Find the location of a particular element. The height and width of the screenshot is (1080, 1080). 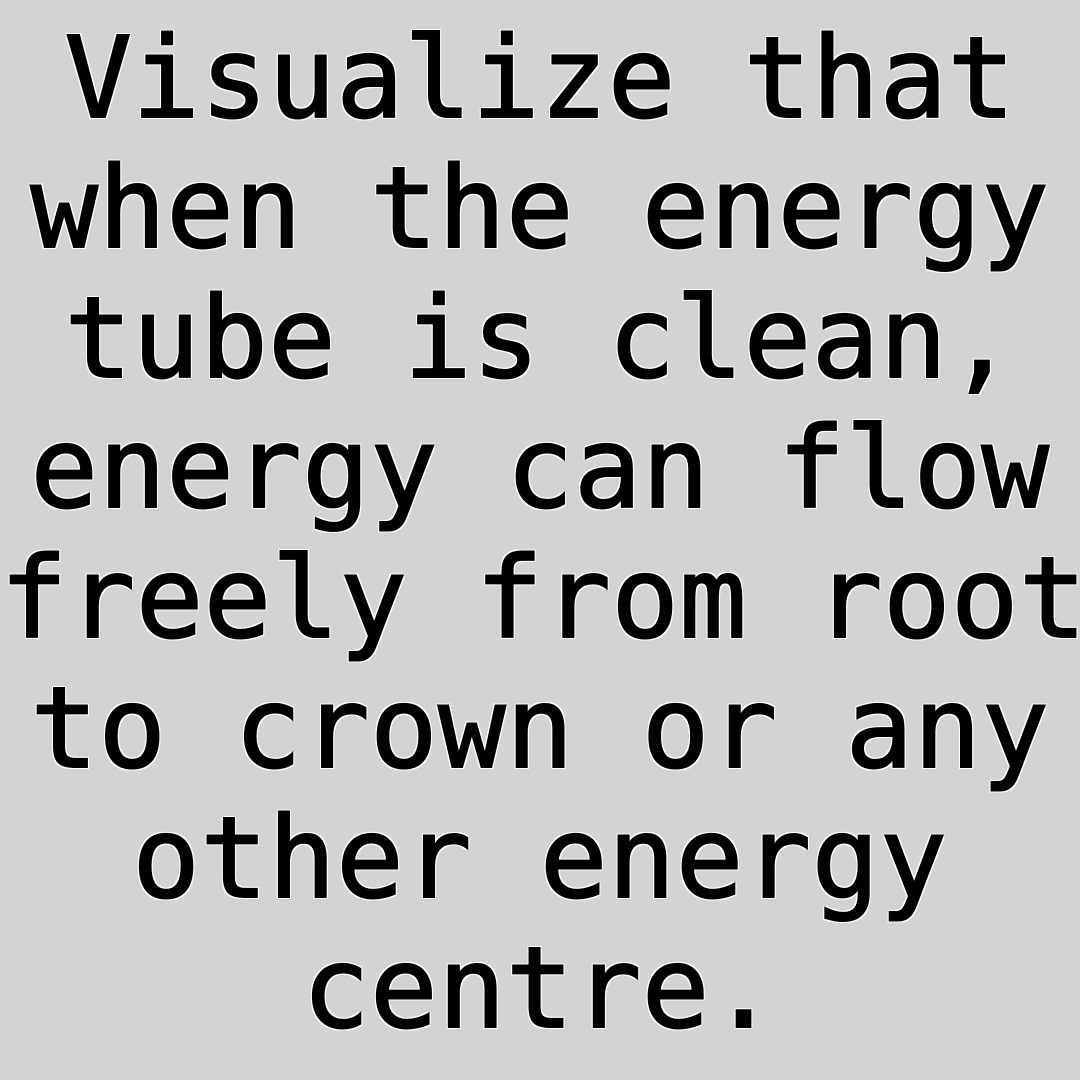

quote-line-7: other energy is located at coordinates (539, 859).